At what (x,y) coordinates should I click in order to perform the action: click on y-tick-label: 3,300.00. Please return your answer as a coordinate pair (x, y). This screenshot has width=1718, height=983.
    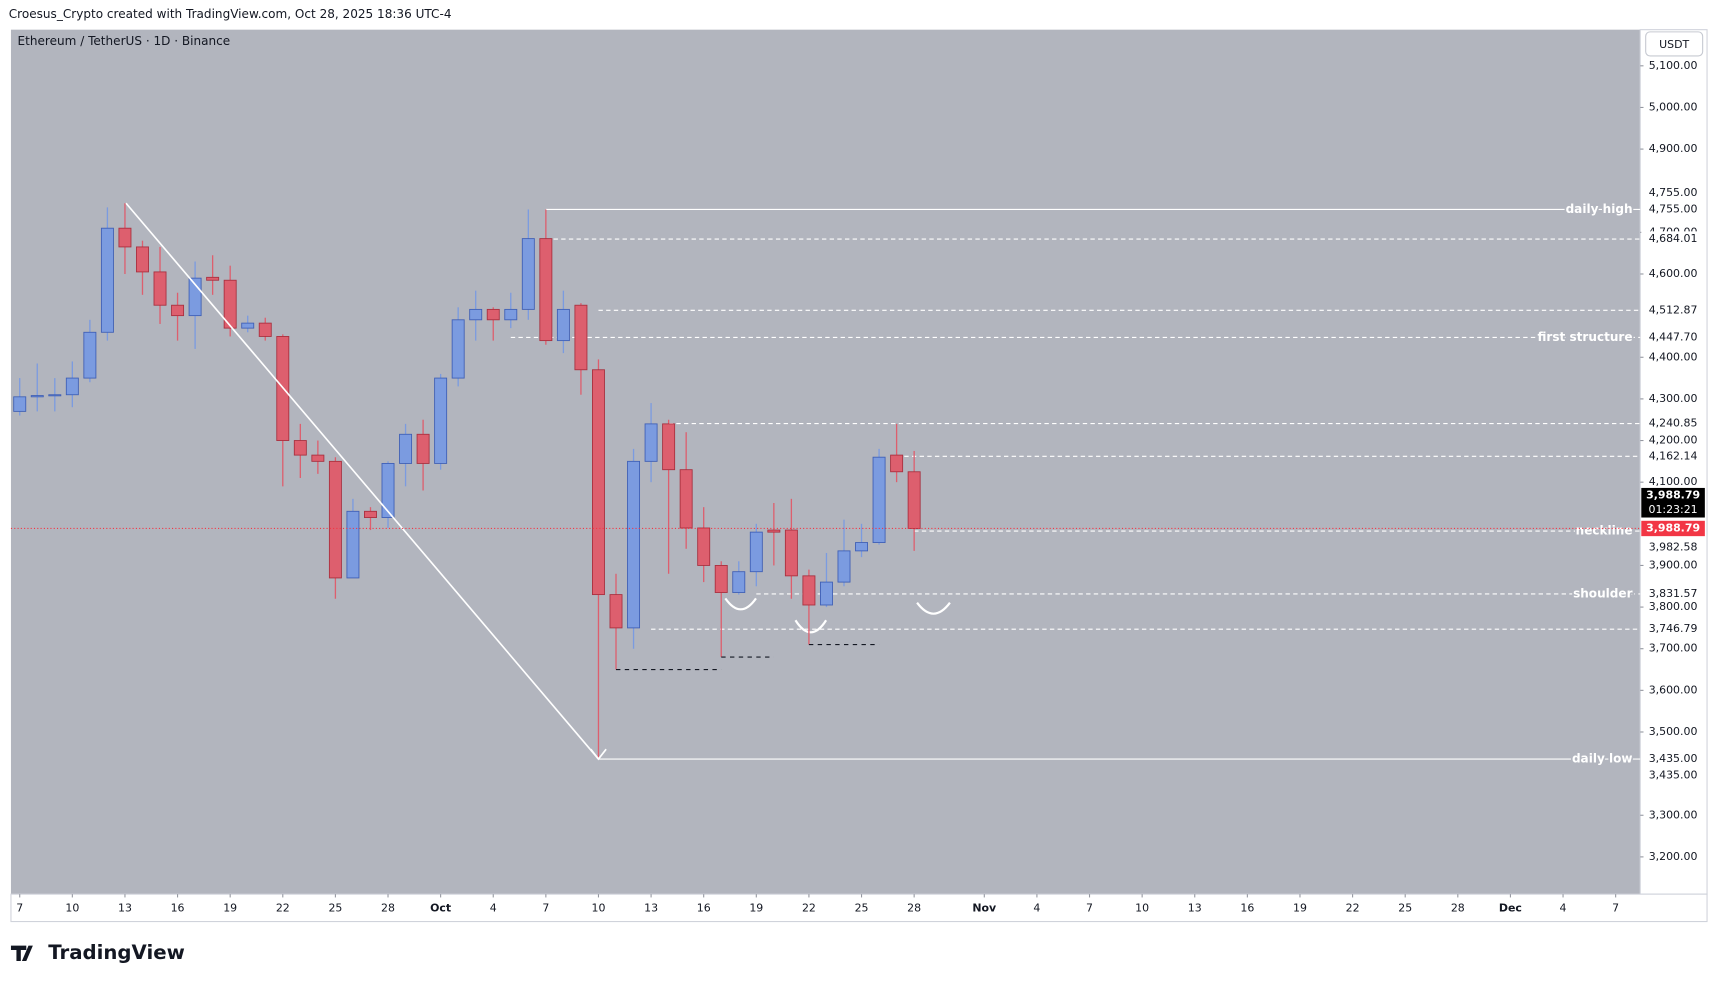
    Looking at the image, I should click on (1673, 814).